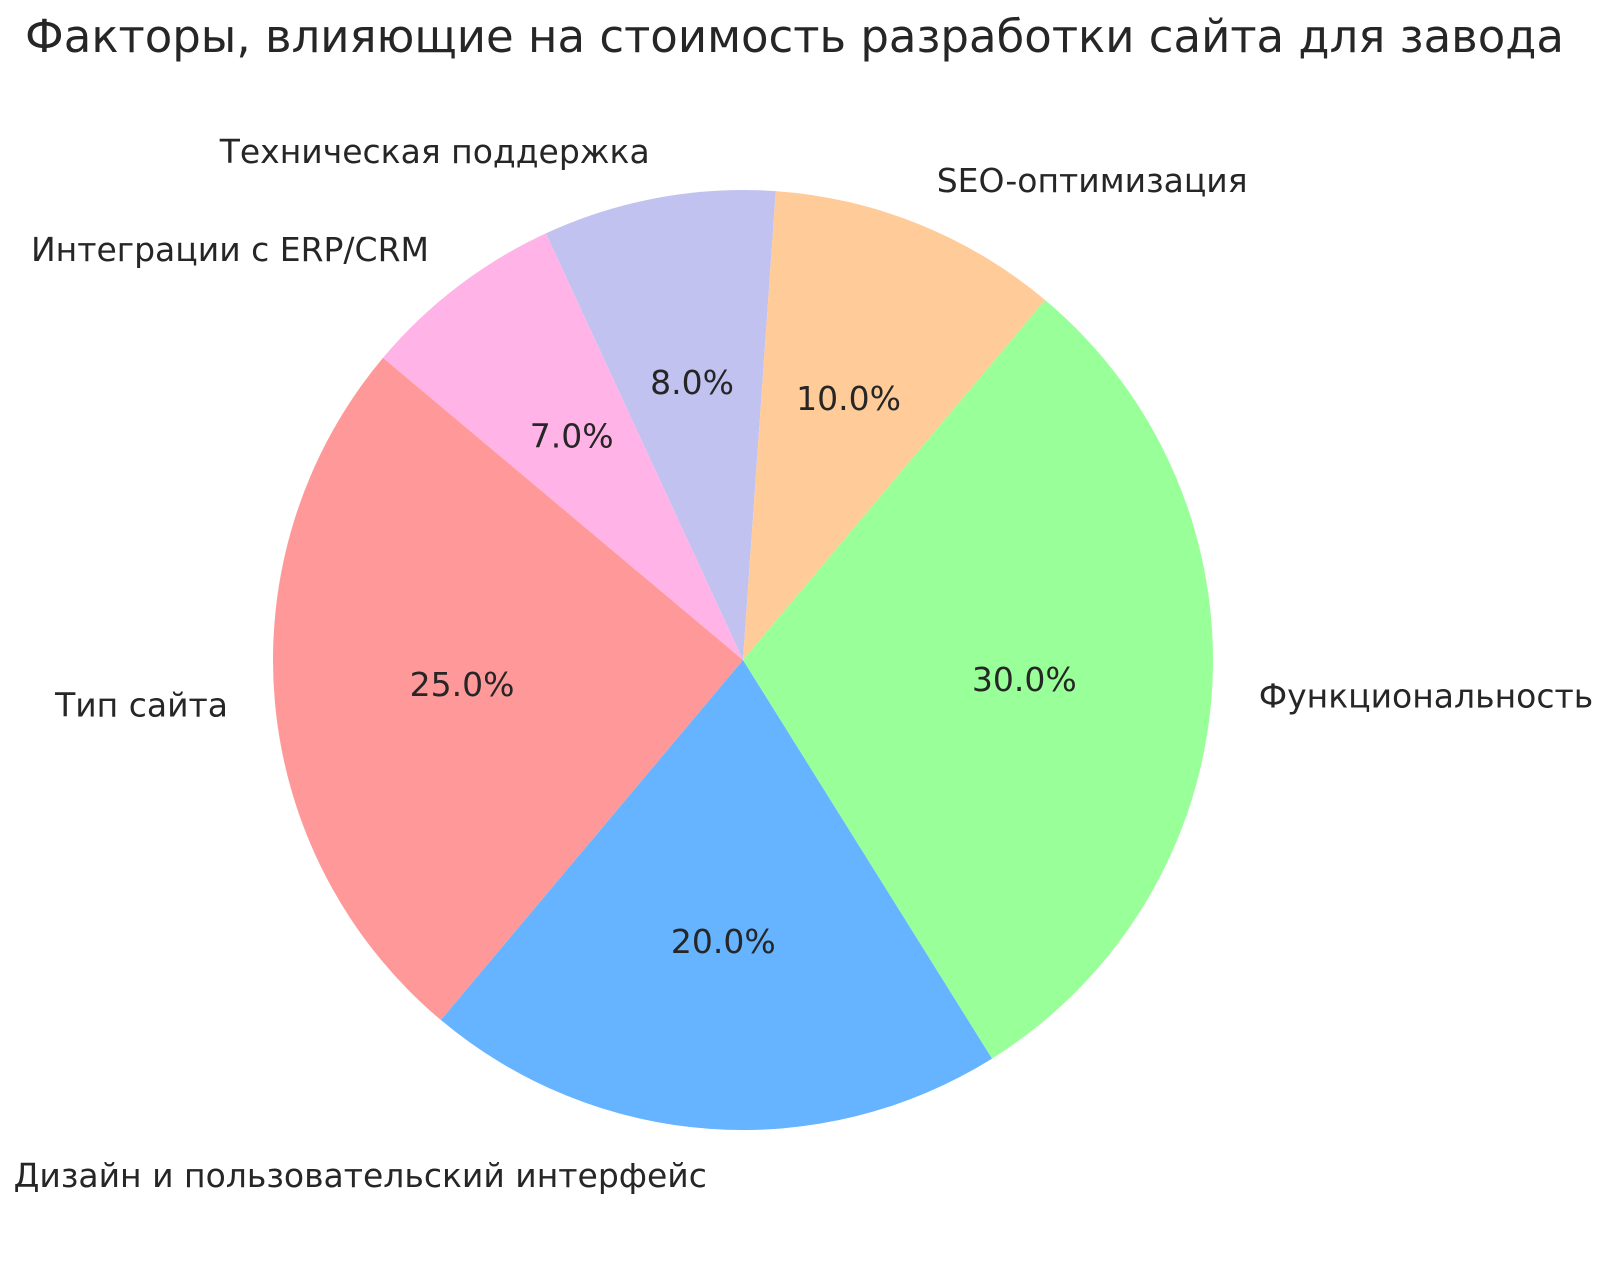 The image size is (1600, 1262). What do you see at coordinates (723, 941) in the screenshot?
I see `pct-label-4: 20.0%` at bounding box center [723, 941].